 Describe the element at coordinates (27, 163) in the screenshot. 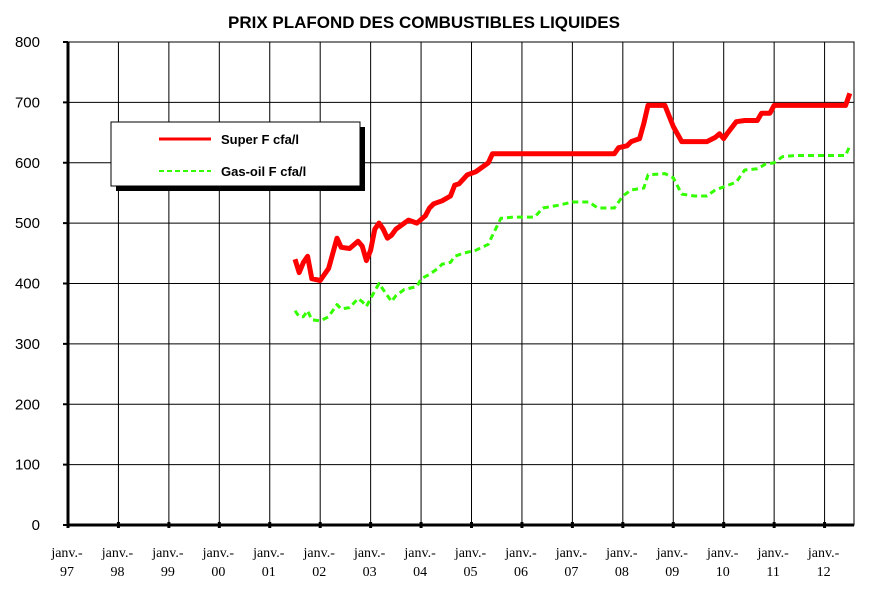

I see `y-tick-label: 600` at that location.